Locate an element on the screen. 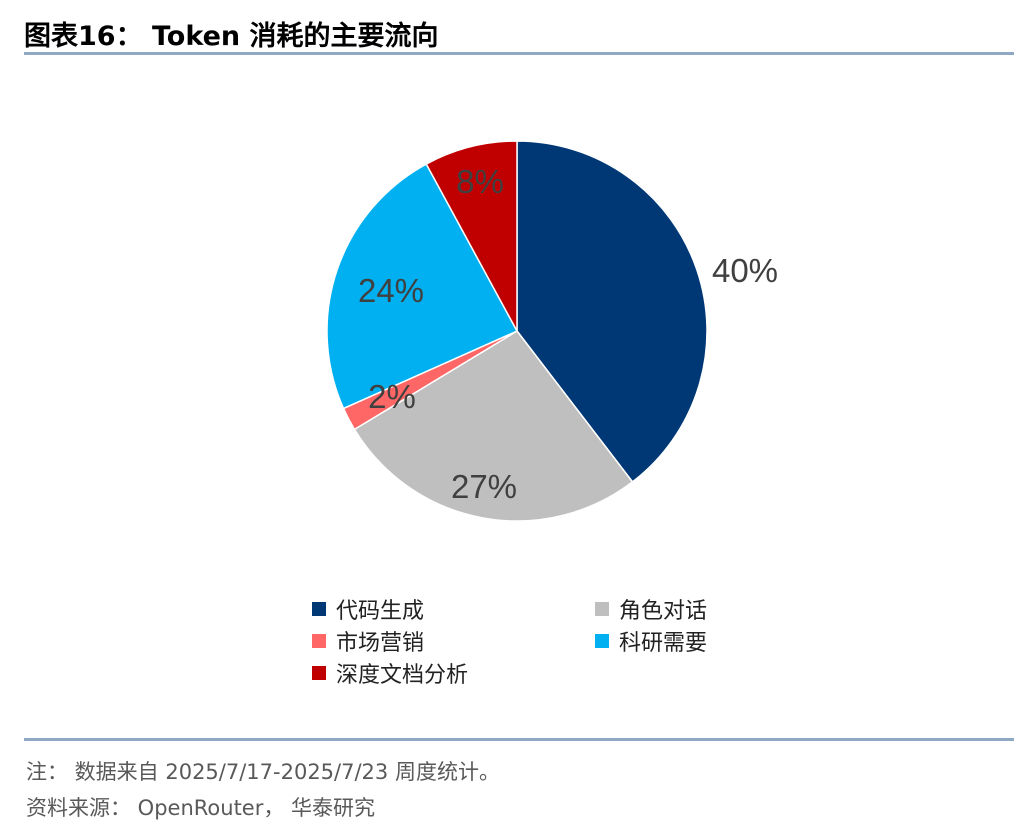 This screenshot has height=828, width=1036. footer-divider is located at coordinates (519, 739).